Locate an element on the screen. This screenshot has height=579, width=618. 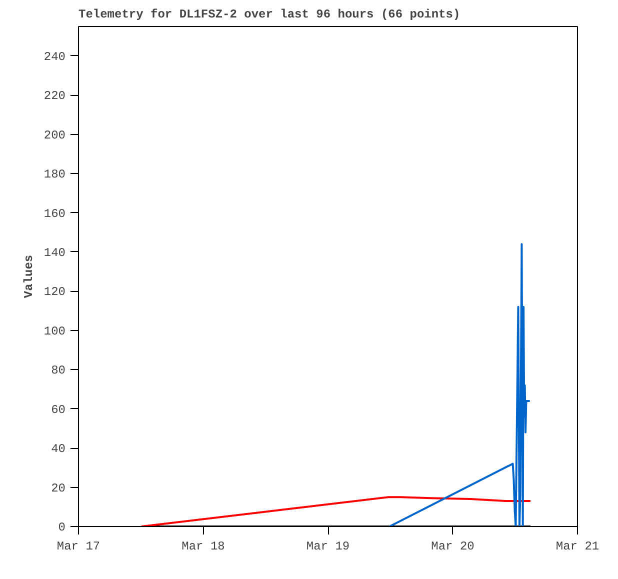
y-tick-label: 120 is located at coordinates (55, 292).